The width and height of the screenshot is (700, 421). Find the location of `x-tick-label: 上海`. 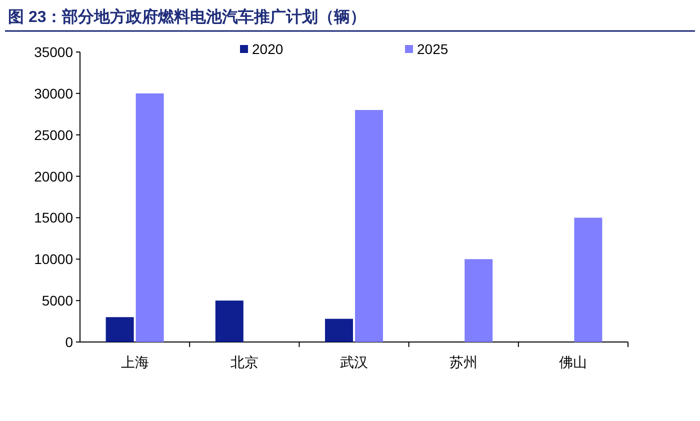

x-tick-label: 上海 is located at coordinates (134, 362).